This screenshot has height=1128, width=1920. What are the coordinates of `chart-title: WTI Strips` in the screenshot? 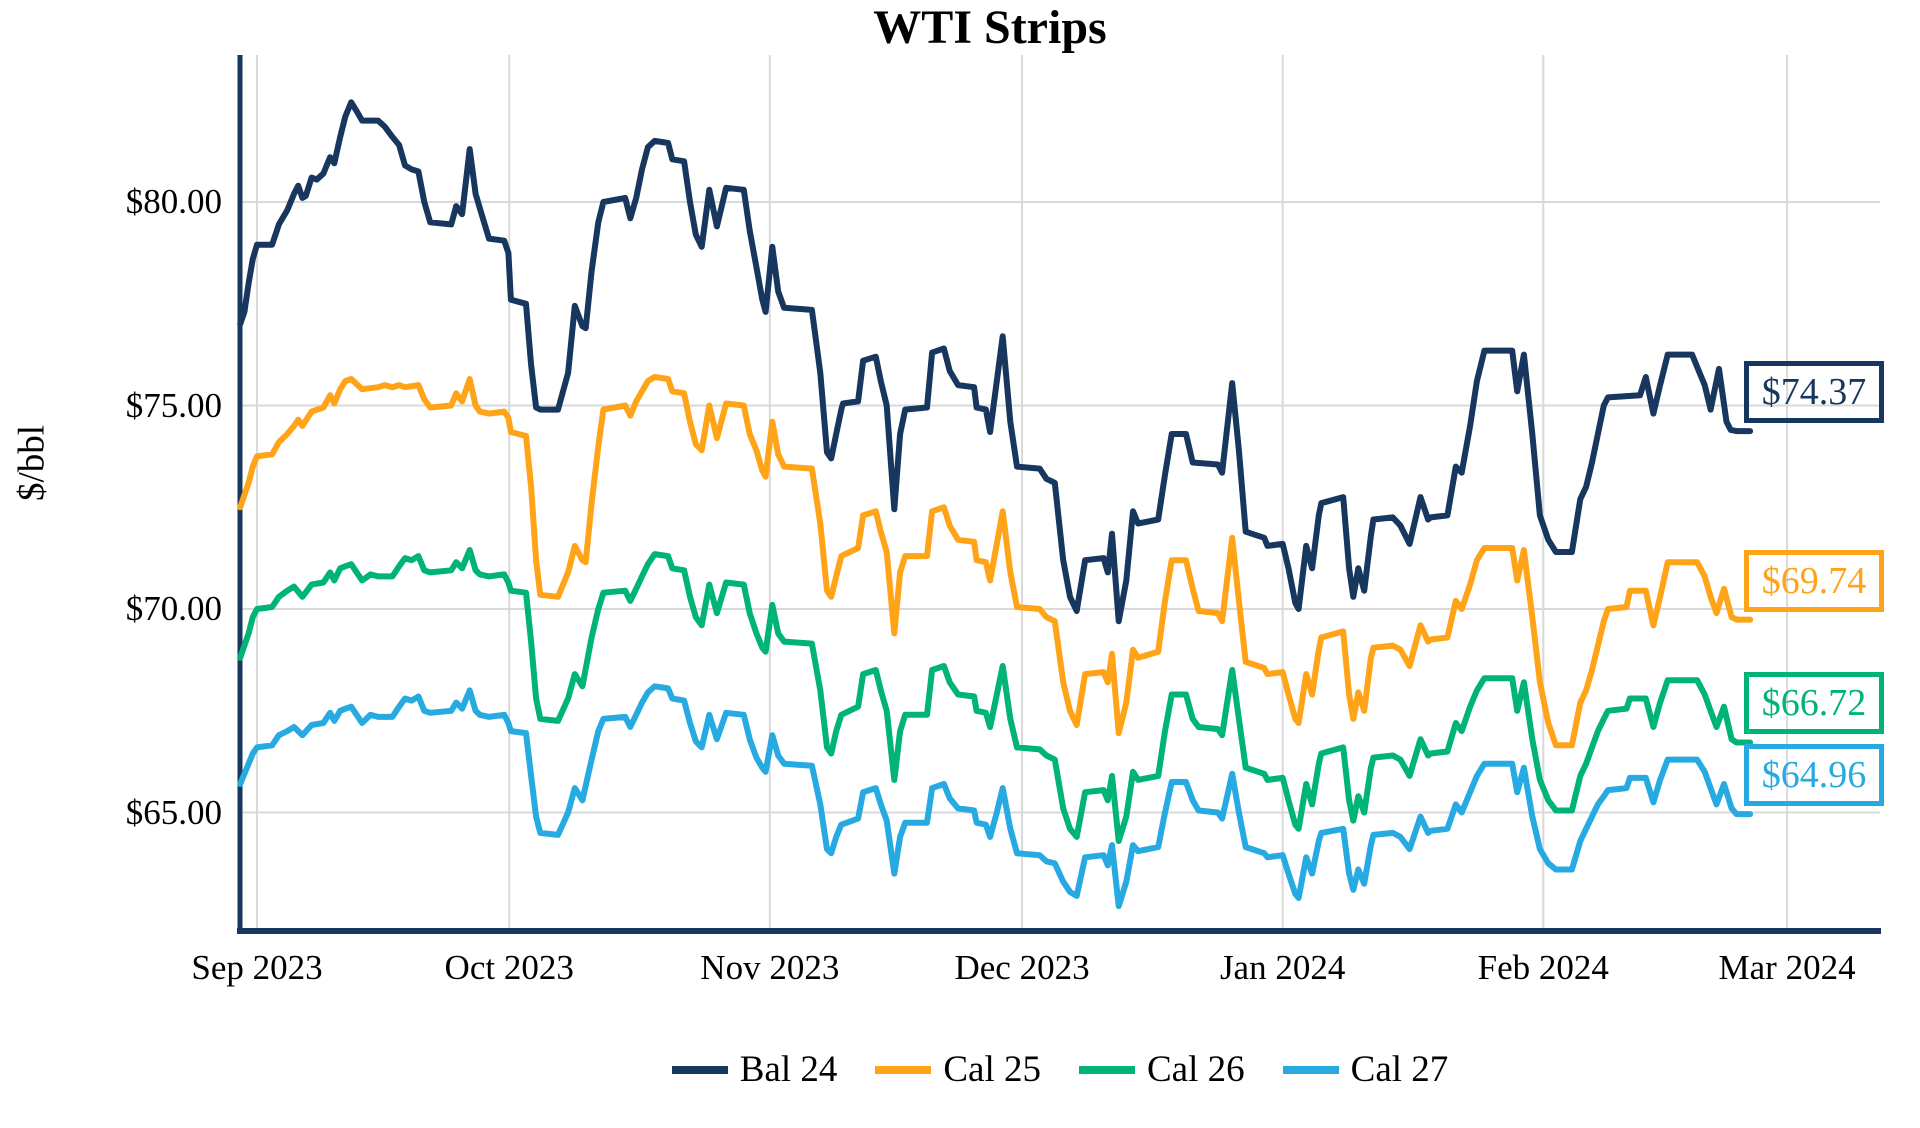 It's located at (990, 27).